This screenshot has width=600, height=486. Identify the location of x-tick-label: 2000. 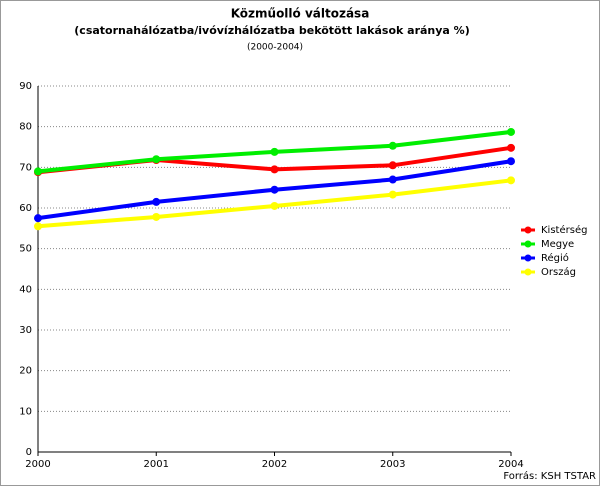
(37, 464).